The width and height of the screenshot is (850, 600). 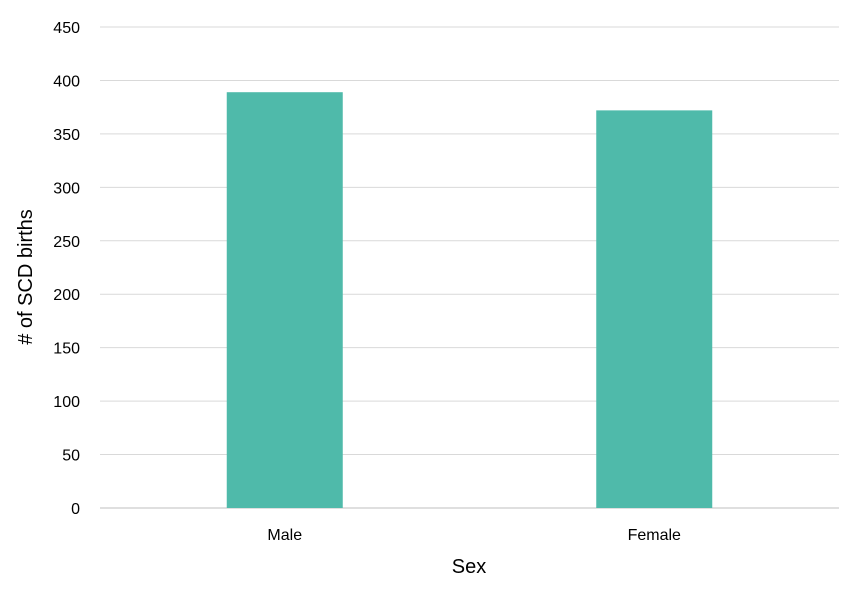 I want to click on bar-female, so click(x=654, y=309).